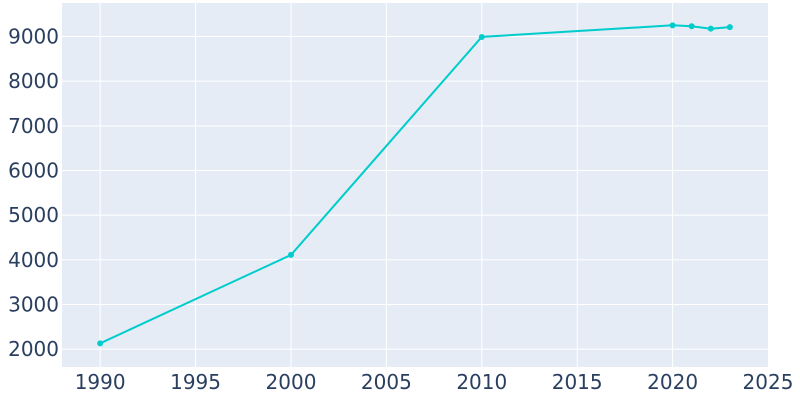 This screenshot has height=400, width=800. I want to click on x-tick-label: 2010, so click(481, 382).